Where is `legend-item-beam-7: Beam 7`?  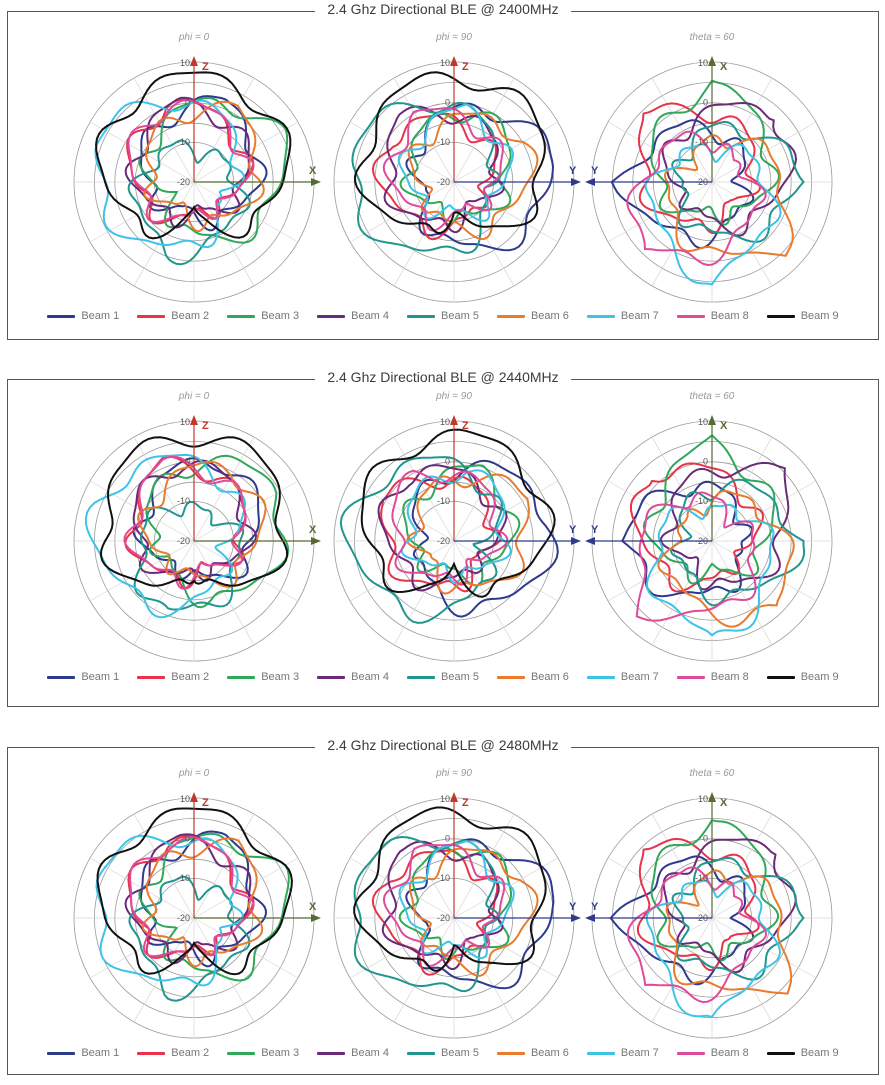
legend-item-beam-7: Beam 7 is located at coordinates (622, 316).